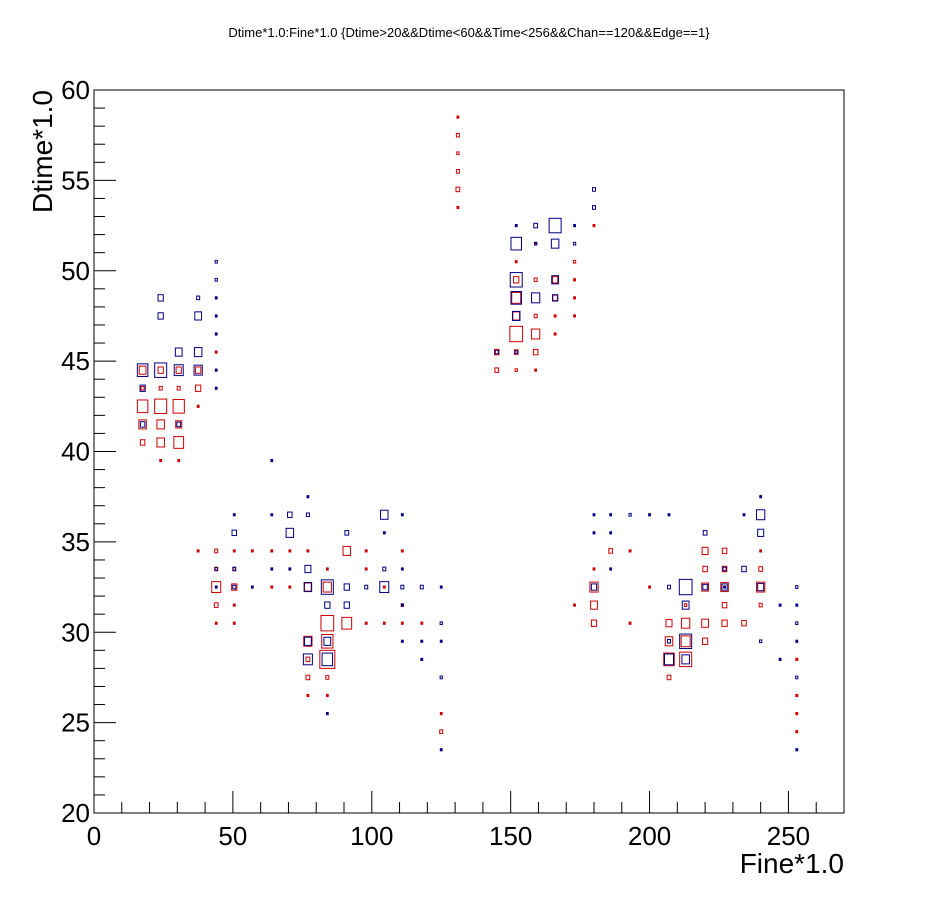 The width and height of the screenshot is (938, 903). I want to click on y-tick-label: 20, so click(75, 813).